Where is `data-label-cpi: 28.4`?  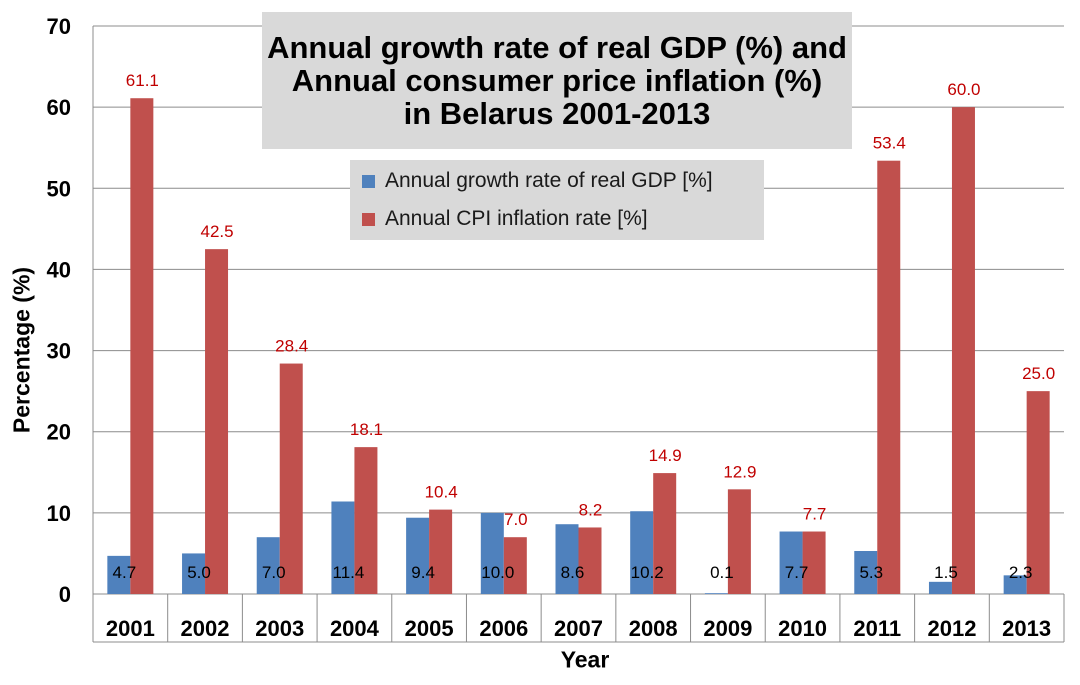
data-label-cpi: 28.4 is located at coordinates (291, 346).